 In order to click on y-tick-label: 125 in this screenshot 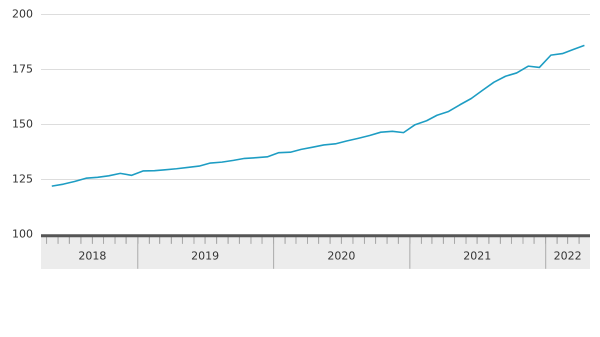, I will do `click(22, 179)`.